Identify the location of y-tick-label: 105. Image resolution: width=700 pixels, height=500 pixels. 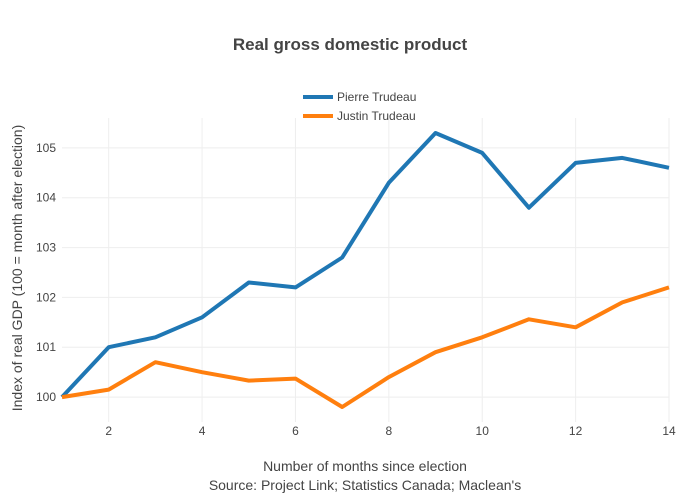
(46, 148).